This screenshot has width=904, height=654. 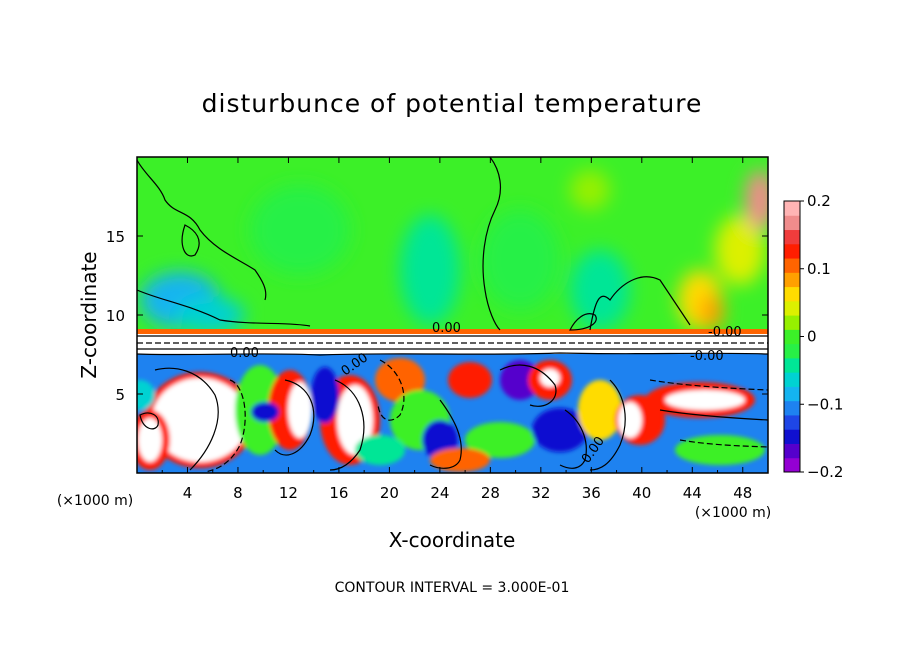 What do you see at coordinates (95, 501) in the screenshot?
I see `x-unit-left: (×1000 m)` at bounding box center [95, 501].